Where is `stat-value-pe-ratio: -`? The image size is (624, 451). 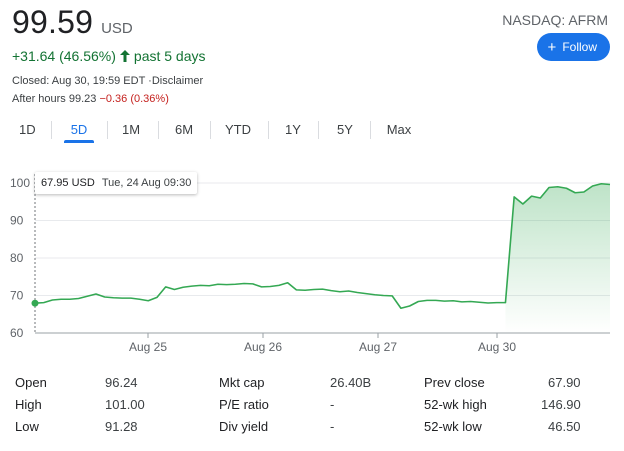 stat-value-pe-ratio: - is located at coordinates (332, 404).